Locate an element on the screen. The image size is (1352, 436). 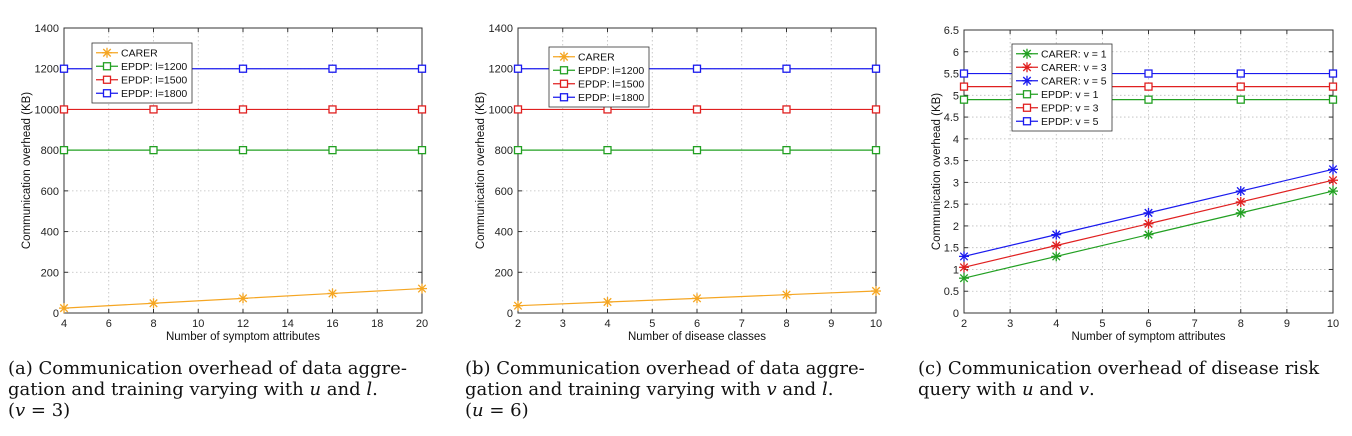
legend-label: EPDP: v = 1 is located at coordinates (1070, 95).